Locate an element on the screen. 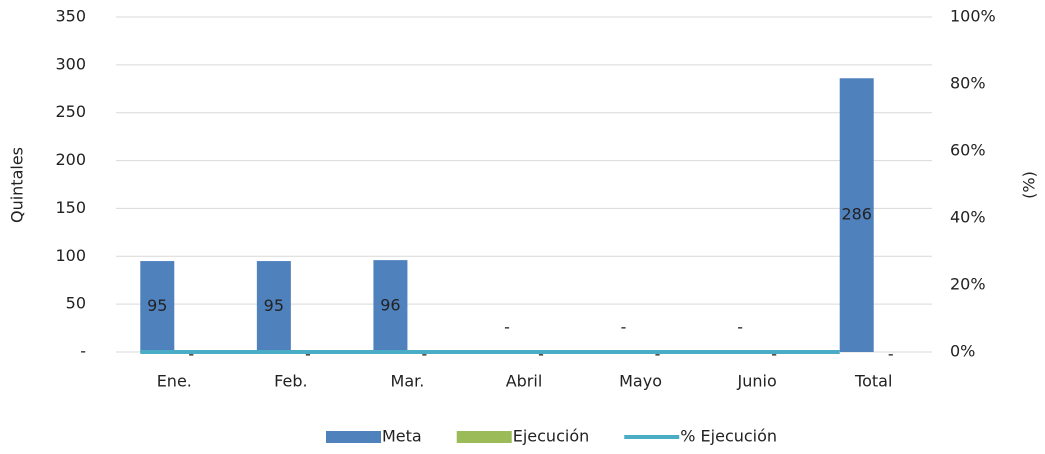  legend-label: % Ejecución is located at coordinates (728, 436).